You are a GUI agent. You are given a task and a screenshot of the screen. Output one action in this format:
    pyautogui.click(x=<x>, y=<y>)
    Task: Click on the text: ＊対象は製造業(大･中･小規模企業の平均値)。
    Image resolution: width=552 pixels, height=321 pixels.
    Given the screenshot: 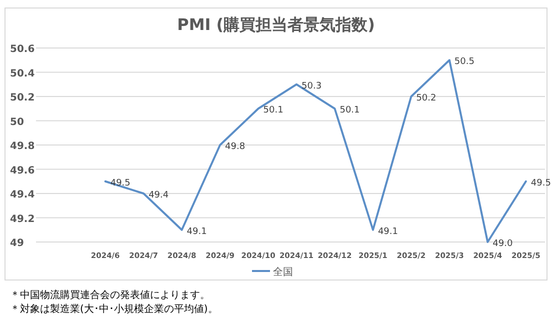 What is the action you would take?
    pyautogui.click(x=114, y=309)
    